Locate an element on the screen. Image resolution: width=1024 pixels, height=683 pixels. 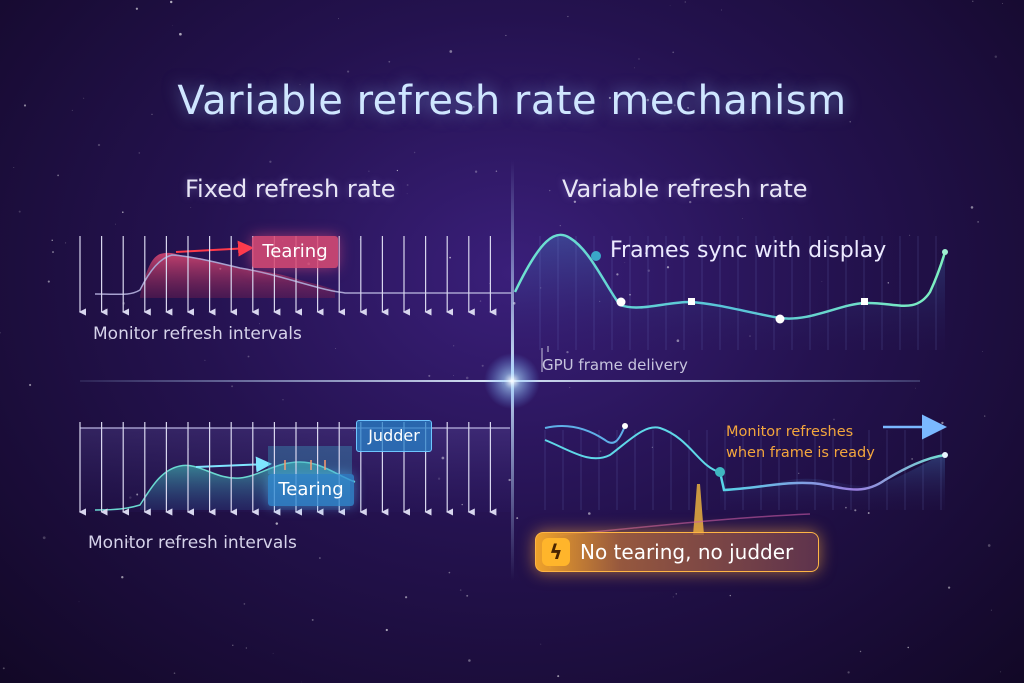
judder-highlight is located at coordinates (310, 460).